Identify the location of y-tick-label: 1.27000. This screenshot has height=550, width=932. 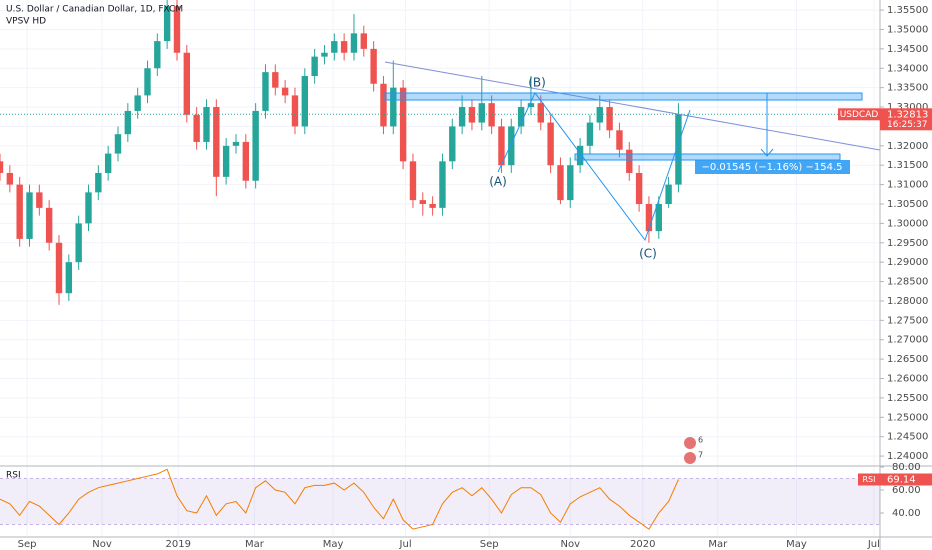
(907, 340).